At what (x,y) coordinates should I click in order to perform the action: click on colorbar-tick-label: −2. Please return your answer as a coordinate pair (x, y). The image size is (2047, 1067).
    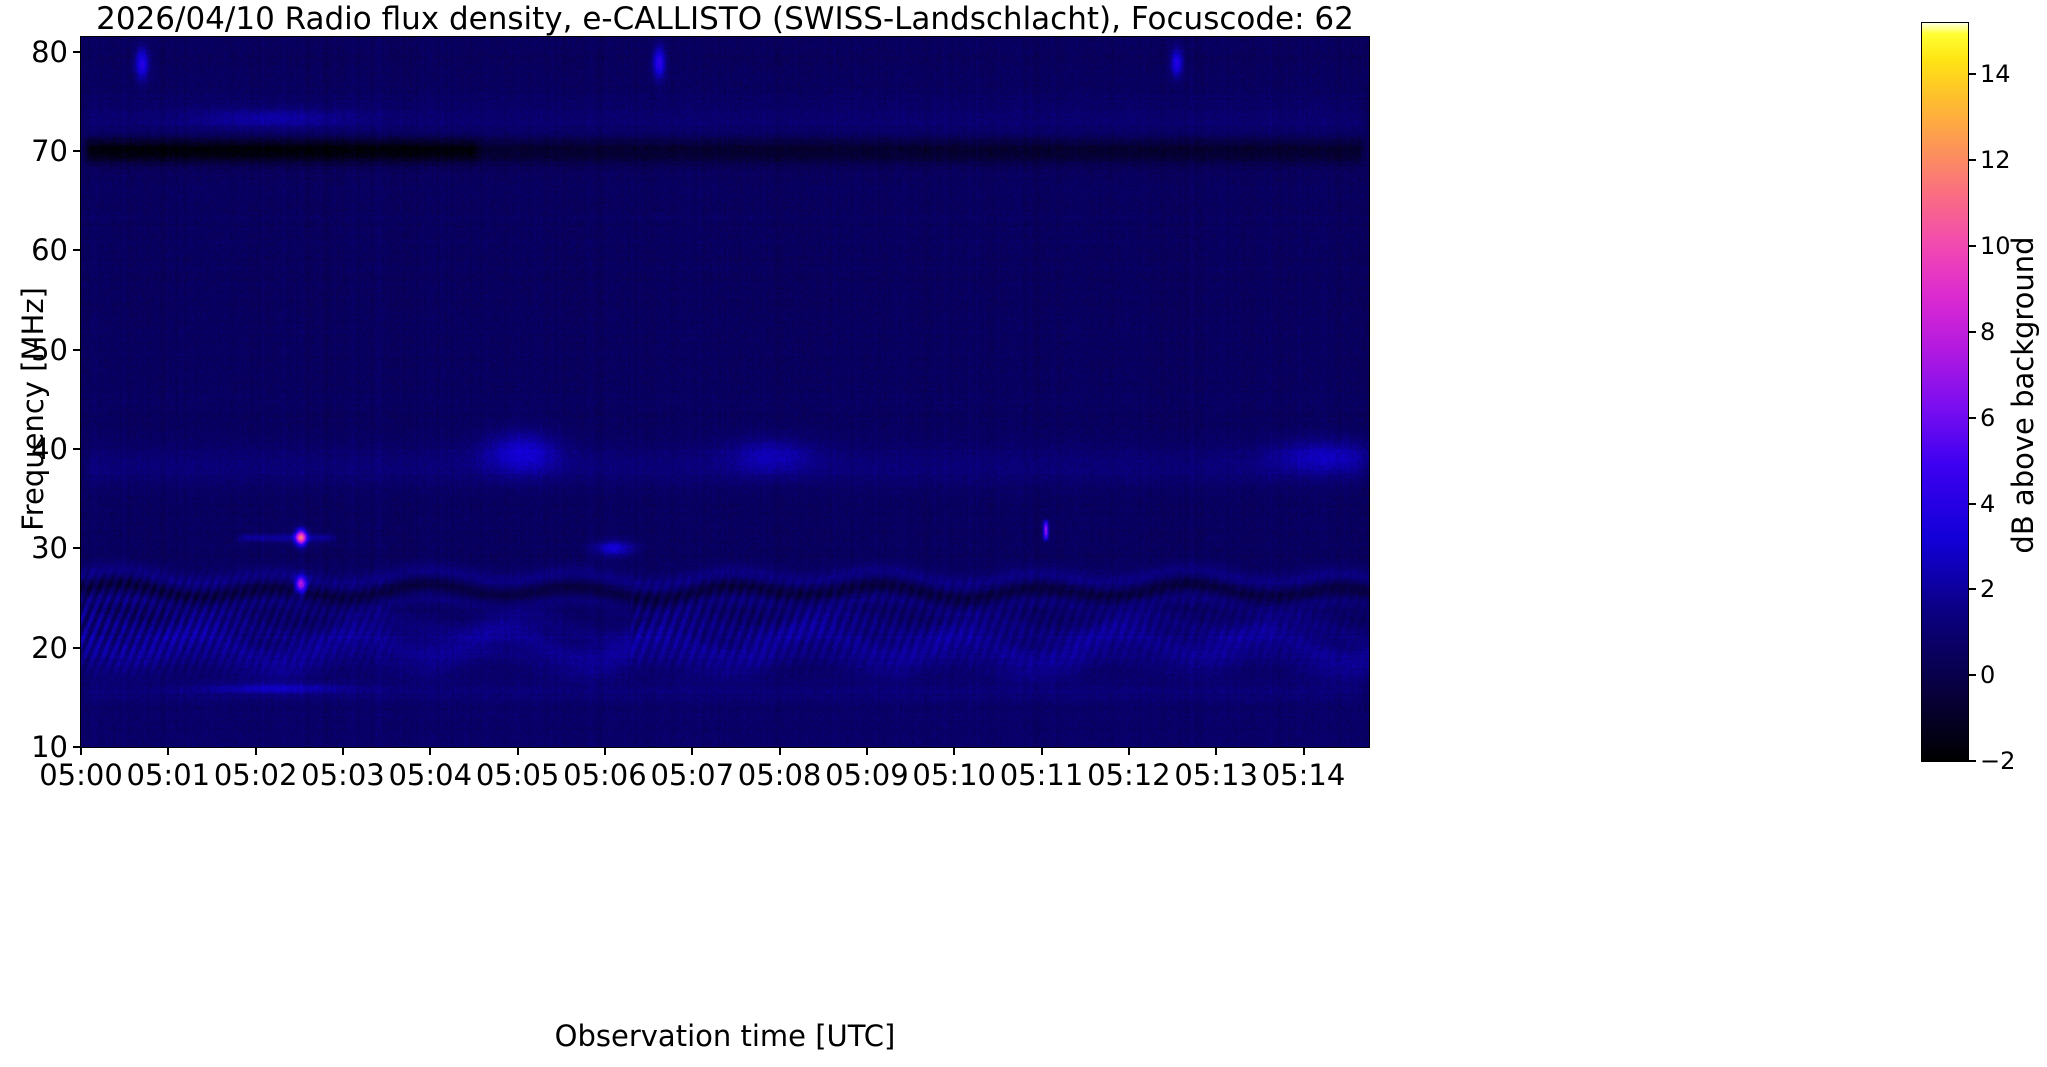
    Looking at the image, I should click on (1998, 761).